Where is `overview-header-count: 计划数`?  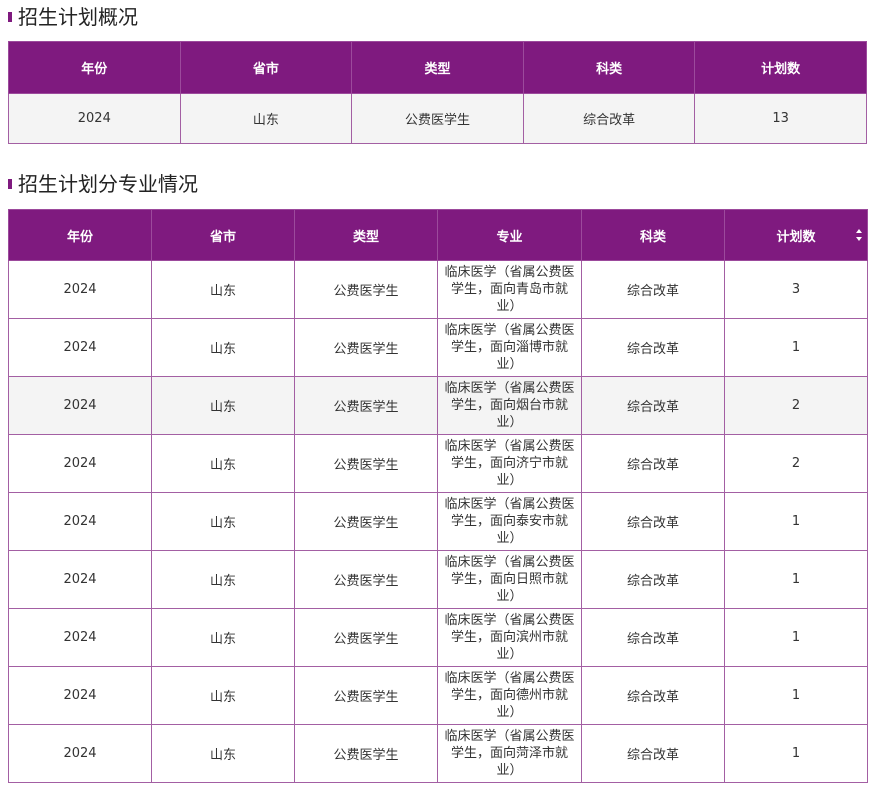
overview-header-count: 计划数 is located at coordinates (780, 67).